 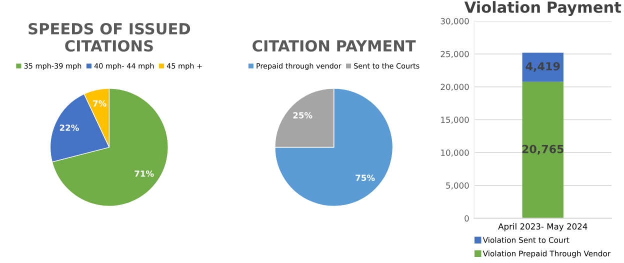 I want to click on x-tick-label: April 2023- May 2024, so click(x=543, y=227).